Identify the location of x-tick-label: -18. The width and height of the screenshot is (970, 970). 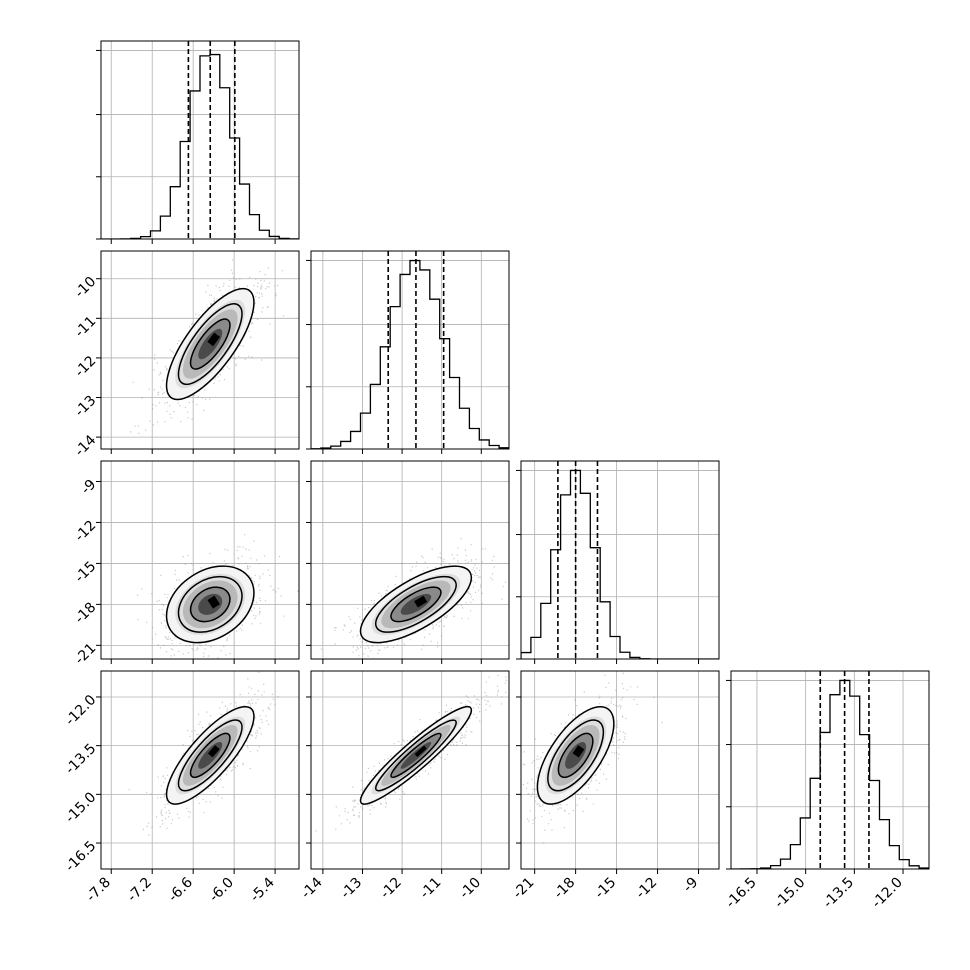
(564, 888).